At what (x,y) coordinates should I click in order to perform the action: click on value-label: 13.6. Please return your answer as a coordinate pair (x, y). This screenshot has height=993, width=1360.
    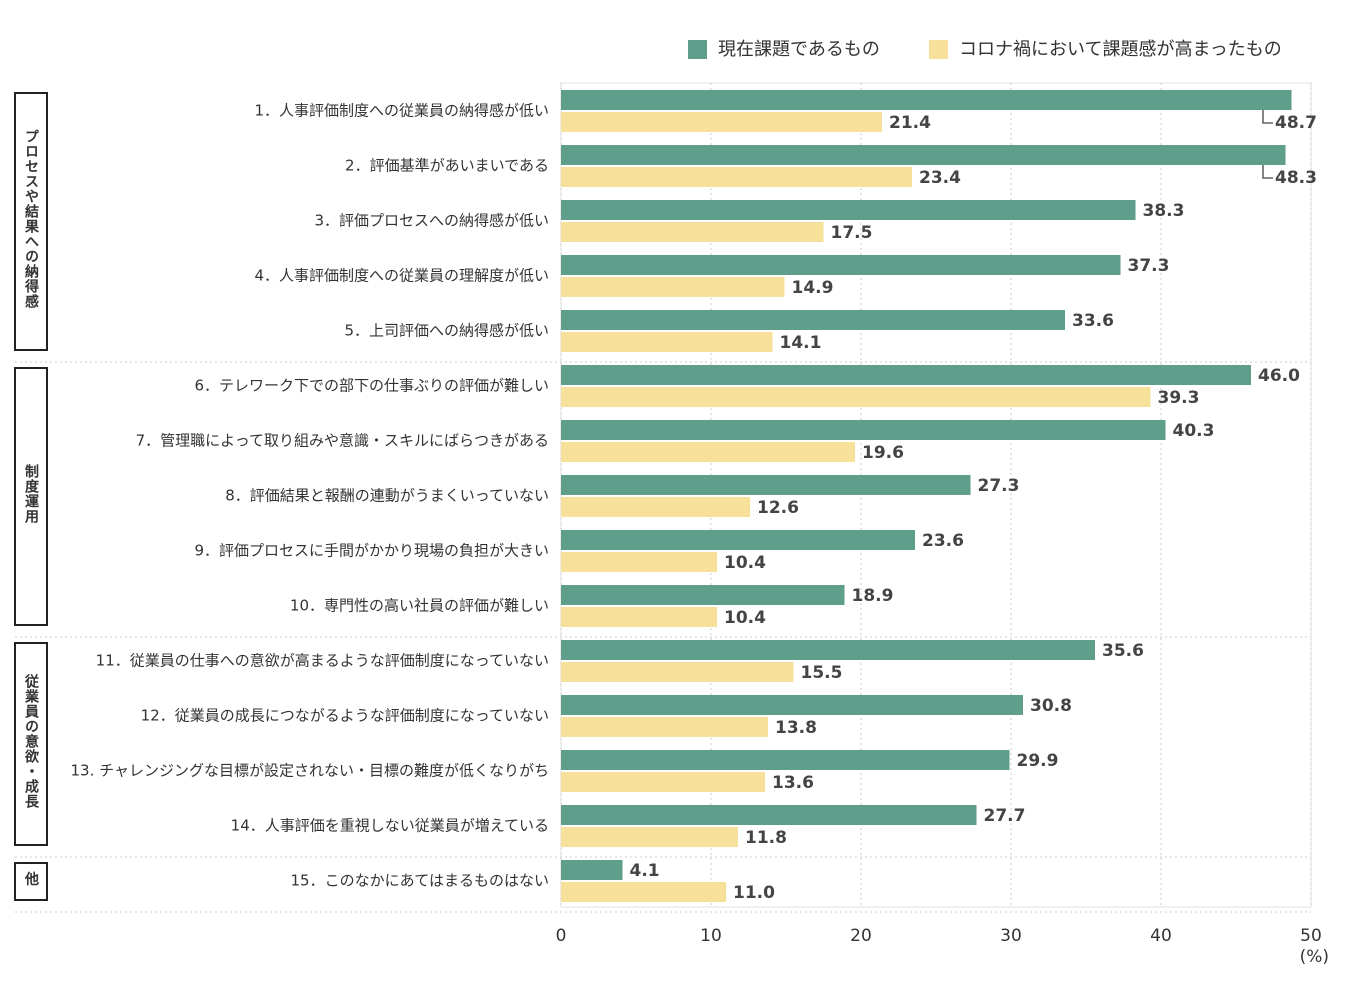
    Looking at the image, I should click on (793, 783).